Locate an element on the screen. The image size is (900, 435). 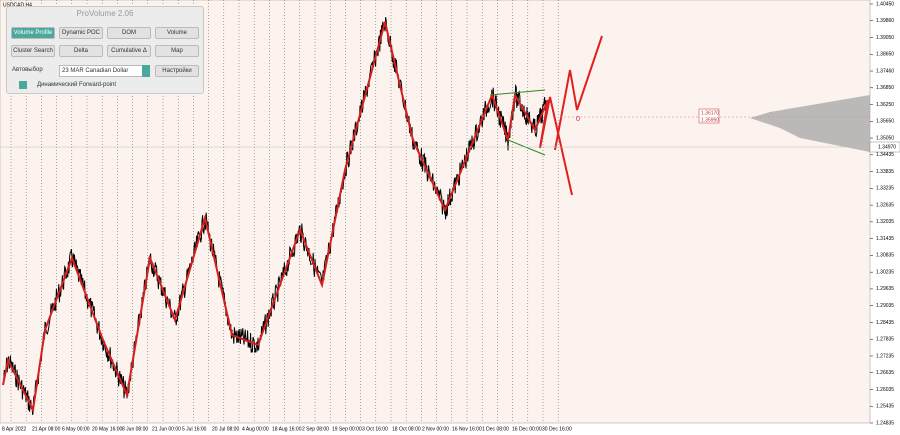
level-label: 1.35950 is located at coordinates (710, 120).